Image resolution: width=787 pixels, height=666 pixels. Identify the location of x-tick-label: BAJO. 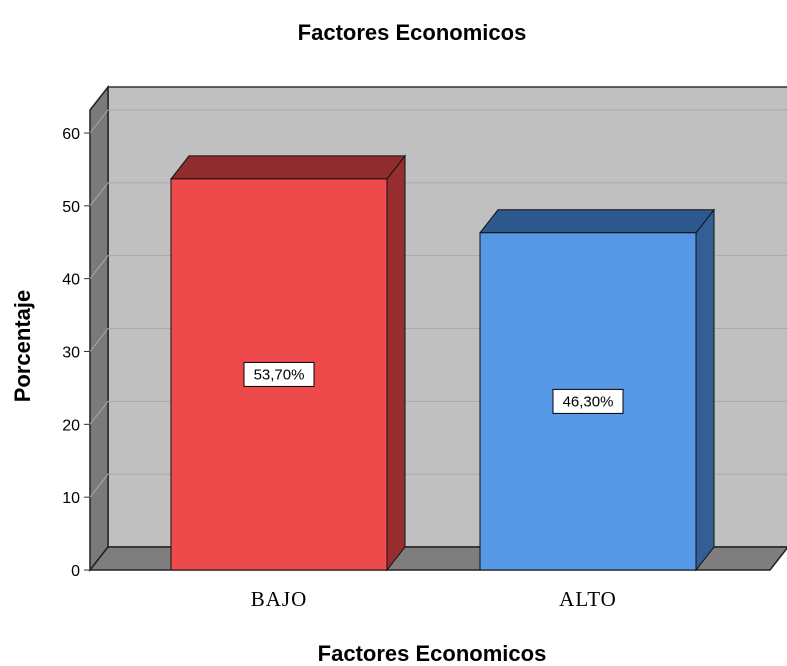
(279, 599).